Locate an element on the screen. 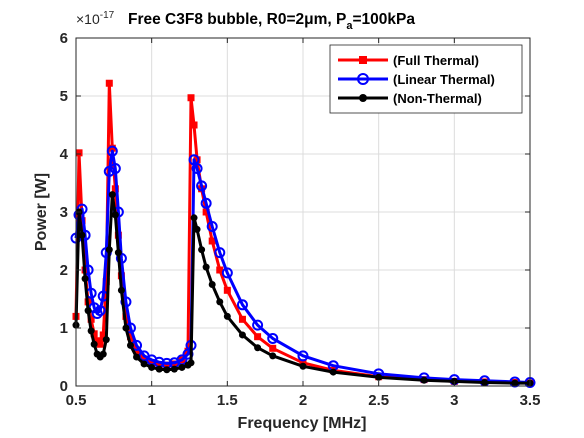  y-axis-multiplier: ×10⁻¹⁷ is located at coordinates (95, 18).